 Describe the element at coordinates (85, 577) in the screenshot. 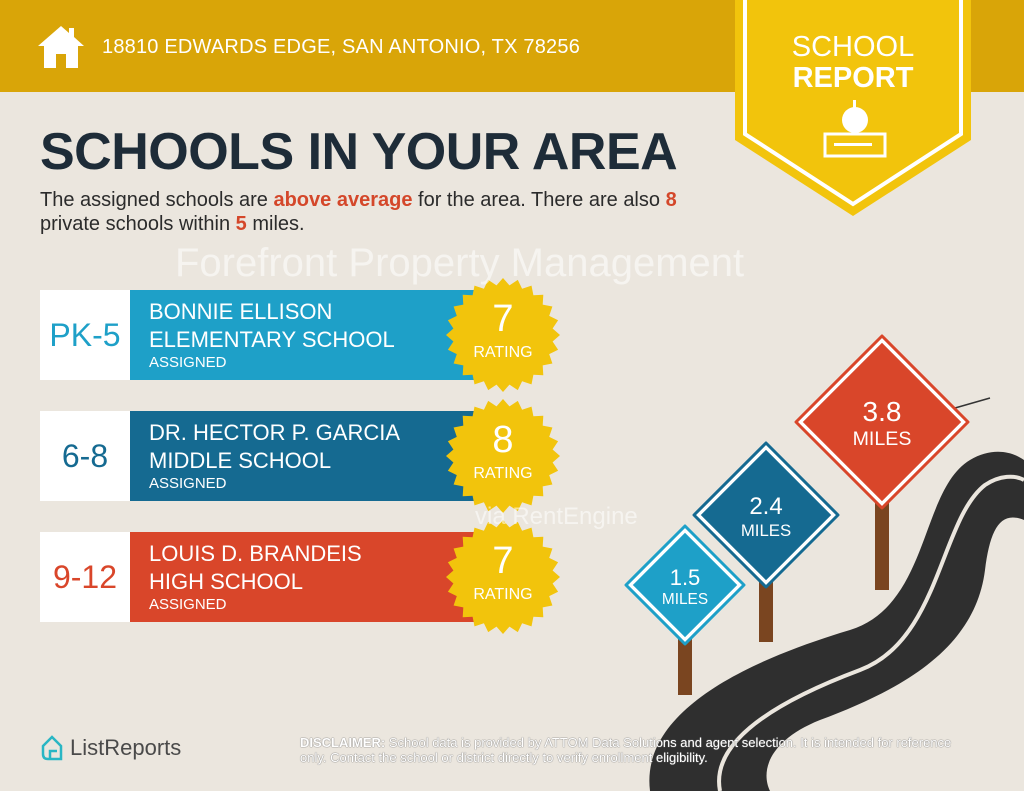

I see `grade-range: 9-12` at that location.